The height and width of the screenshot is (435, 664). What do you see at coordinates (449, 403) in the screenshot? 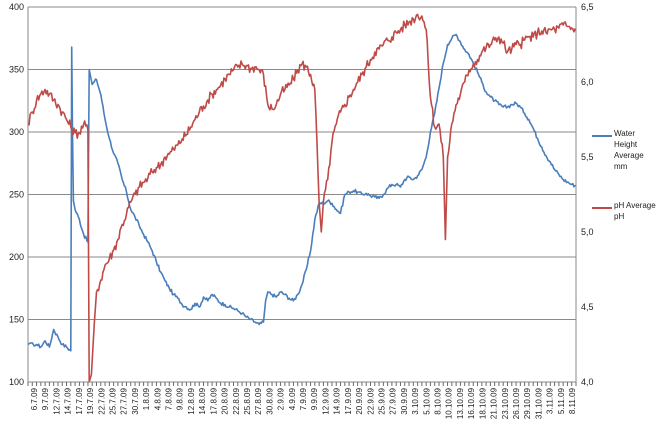
I see `x-tick-label: 10.10.09` at bounding box center [449, 403].